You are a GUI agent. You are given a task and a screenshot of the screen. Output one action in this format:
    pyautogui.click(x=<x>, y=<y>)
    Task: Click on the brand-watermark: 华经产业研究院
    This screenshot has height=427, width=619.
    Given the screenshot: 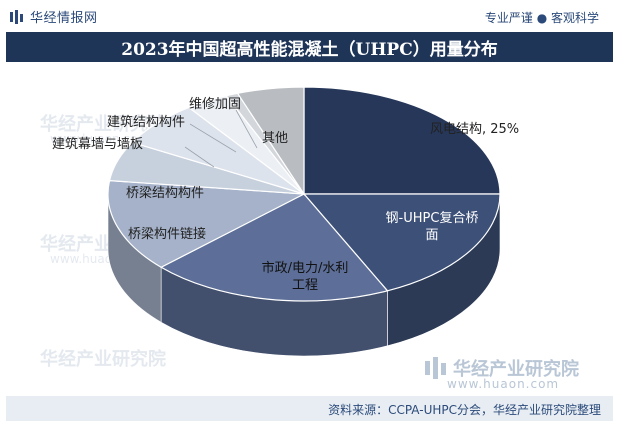 What is the action you would take?
    pyautogui.click(x=502, y=368)
    